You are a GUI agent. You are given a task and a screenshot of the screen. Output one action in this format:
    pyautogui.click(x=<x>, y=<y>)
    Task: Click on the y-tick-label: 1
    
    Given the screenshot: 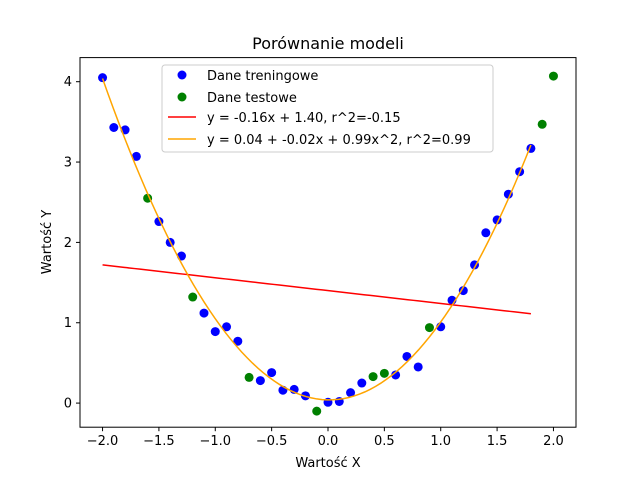 What is the action you would take?
    pyautogui.click(x=68, y=323)
    